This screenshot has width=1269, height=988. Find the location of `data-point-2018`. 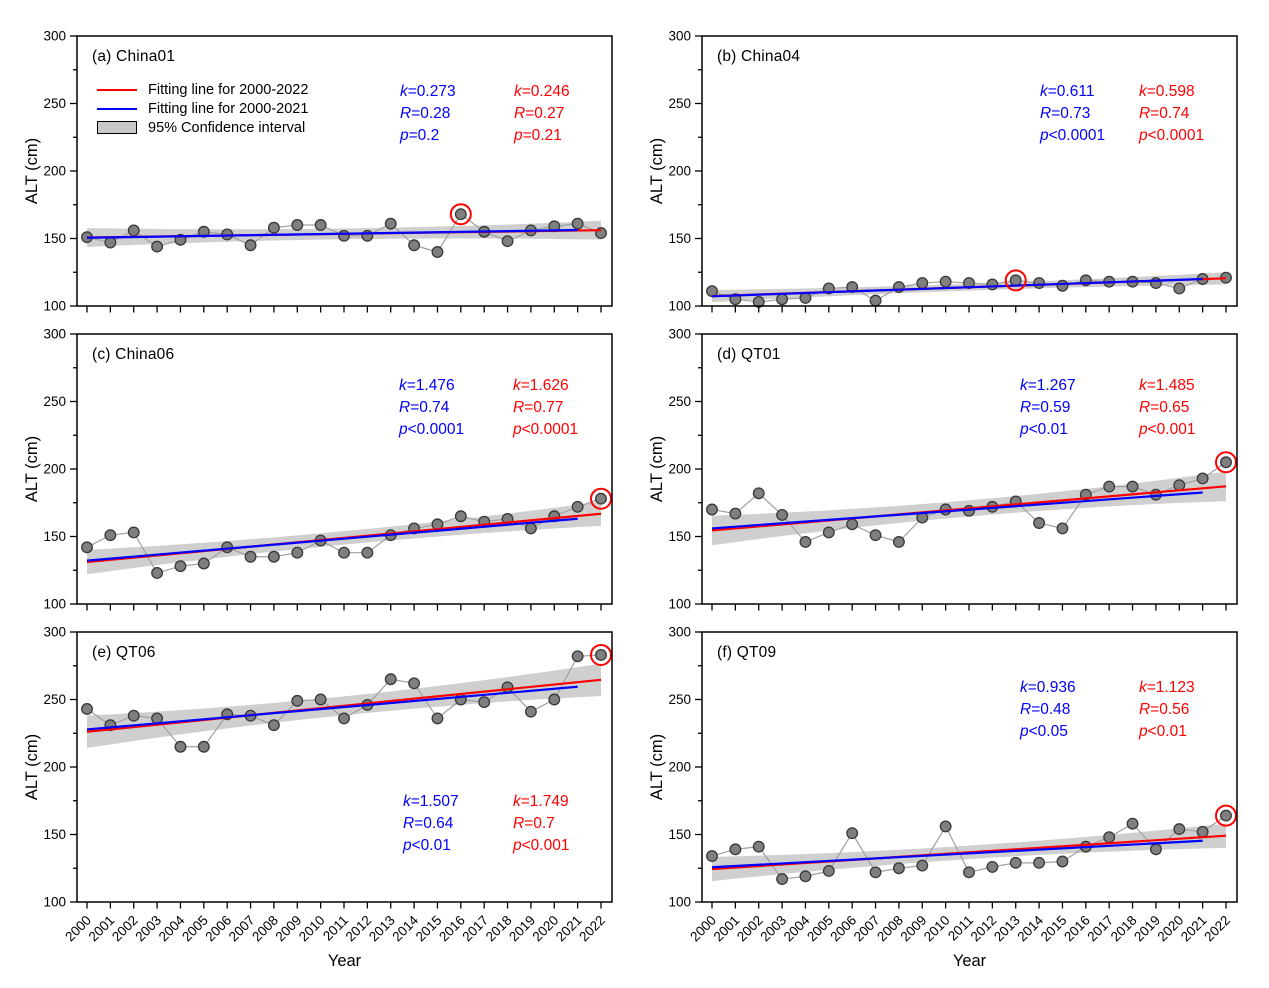

data-point-2018 is located at coordinates (1132, 486).